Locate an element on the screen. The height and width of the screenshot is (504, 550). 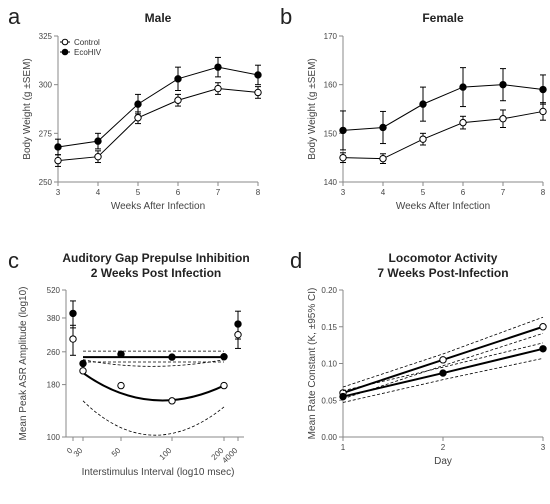
y-tick-label: 0.20 is located at coordinates (329, 290).